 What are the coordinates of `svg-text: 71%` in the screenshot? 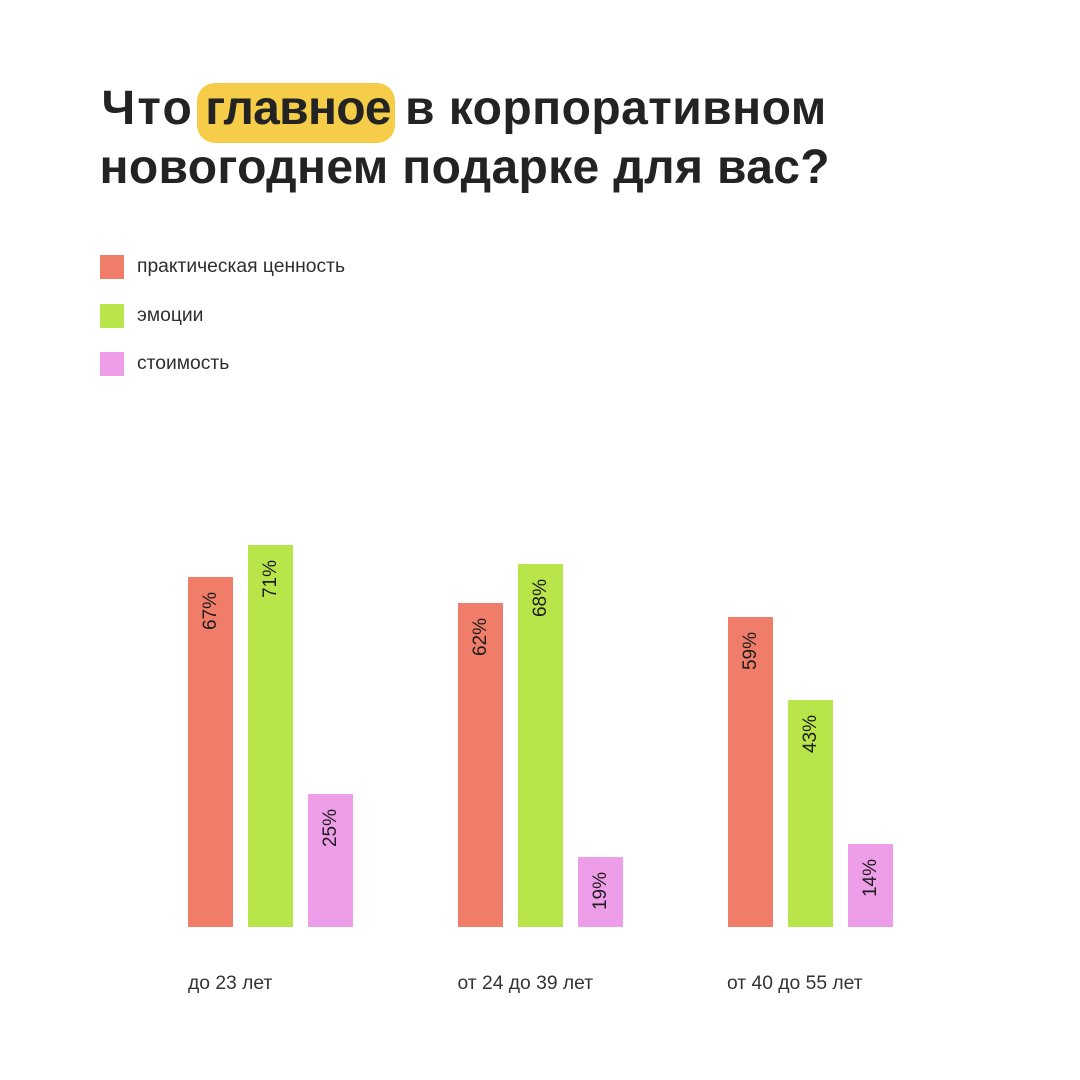 It's located at (270, 579).